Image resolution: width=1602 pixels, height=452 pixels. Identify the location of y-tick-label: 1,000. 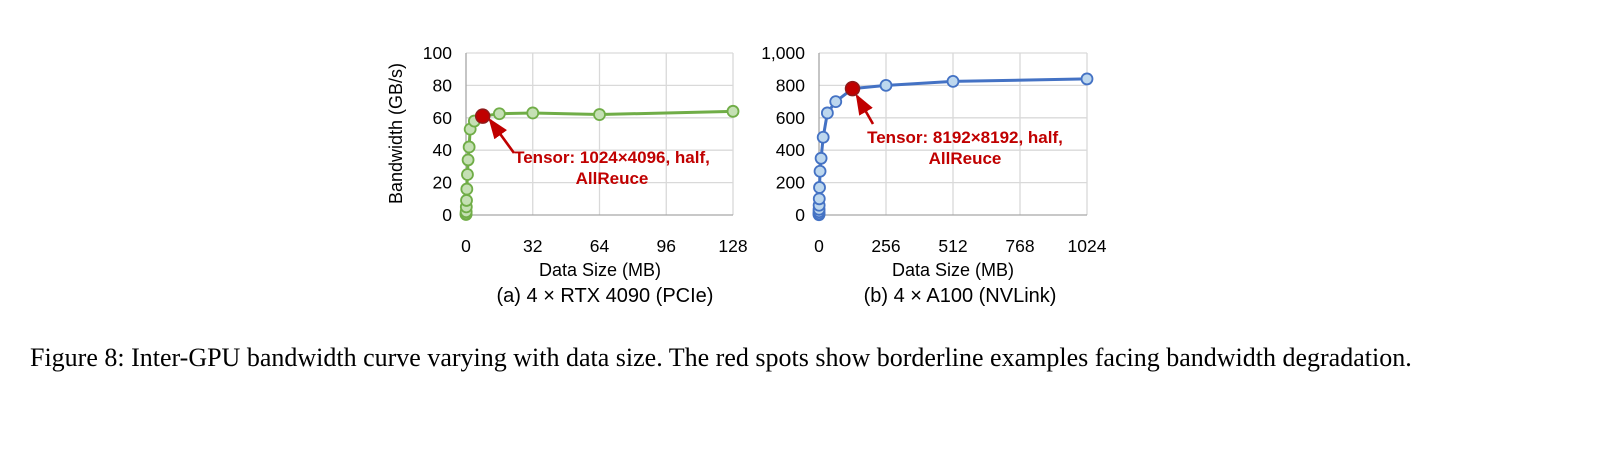
(783, 53).